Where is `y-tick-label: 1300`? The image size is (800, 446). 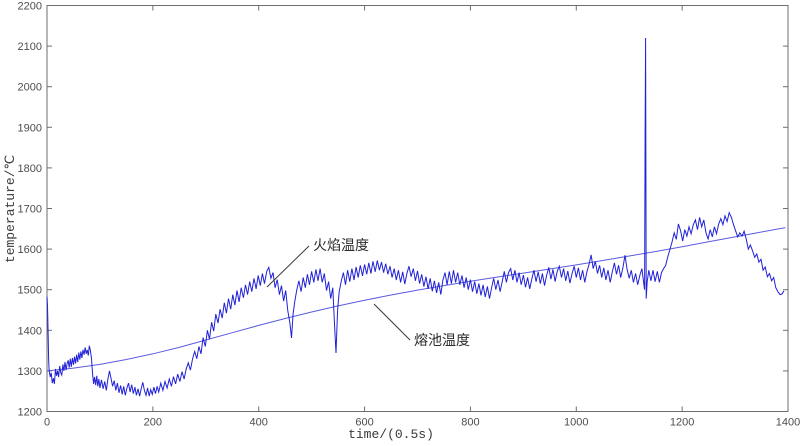 y-tick-label: 1300 is located at coordinates (30, 372).